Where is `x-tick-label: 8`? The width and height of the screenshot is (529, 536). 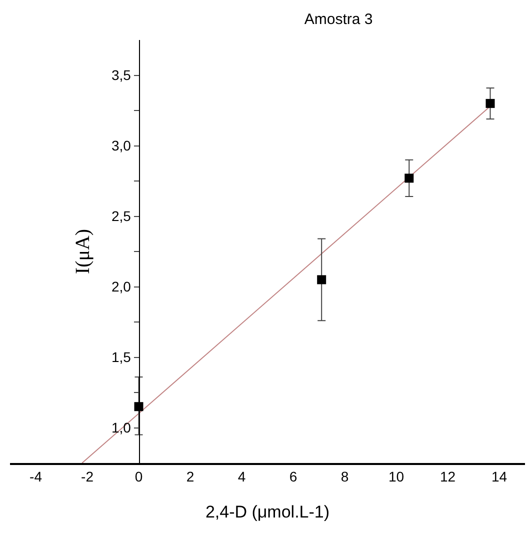 x-tick-label: 8 is located at coordinates (344, 476).